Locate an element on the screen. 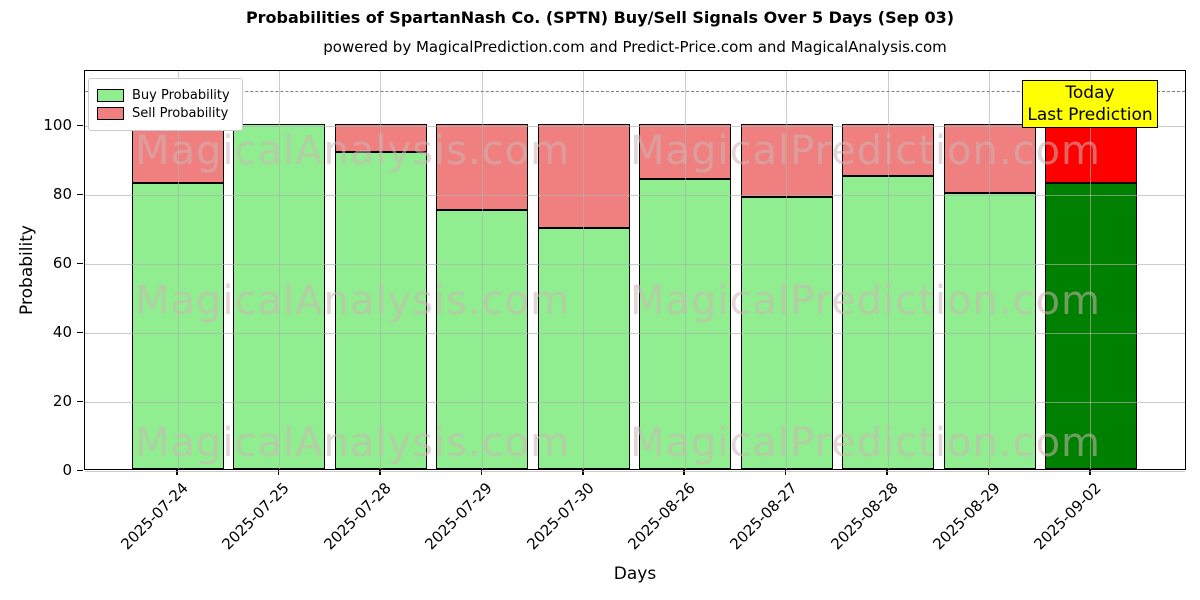  x-tick-label: 2025-07-24 is located at coordinates (154, 516).